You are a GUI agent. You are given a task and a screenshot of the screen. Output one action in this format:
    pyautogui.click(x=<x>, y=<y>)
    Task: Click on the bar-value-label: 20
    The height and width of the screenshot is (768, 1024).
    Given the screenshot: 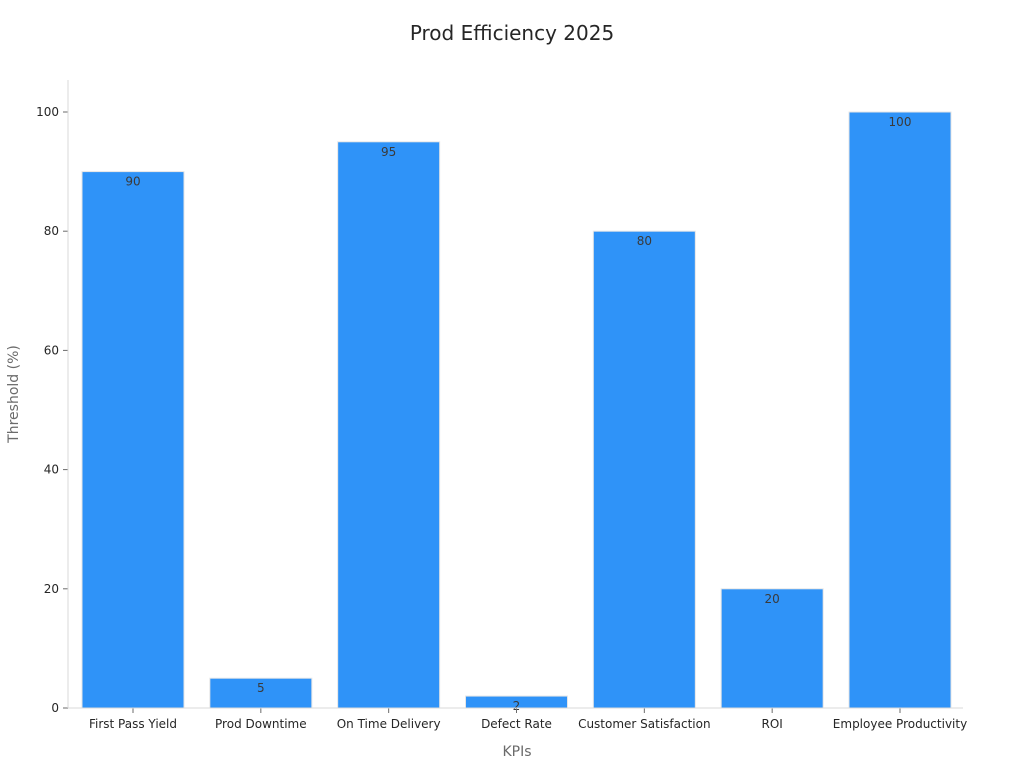 What is the action you would take?
    pyautogui.click(x=772, y=599)
    